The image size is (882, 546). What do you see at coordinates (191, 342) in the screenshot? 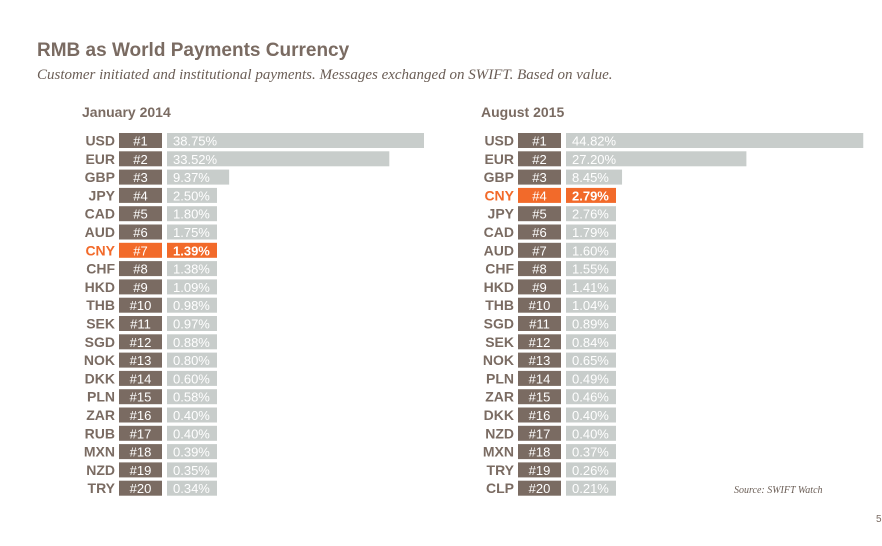
I see `value-label-sgd: 0.88%` at bounding box center [191, 342].